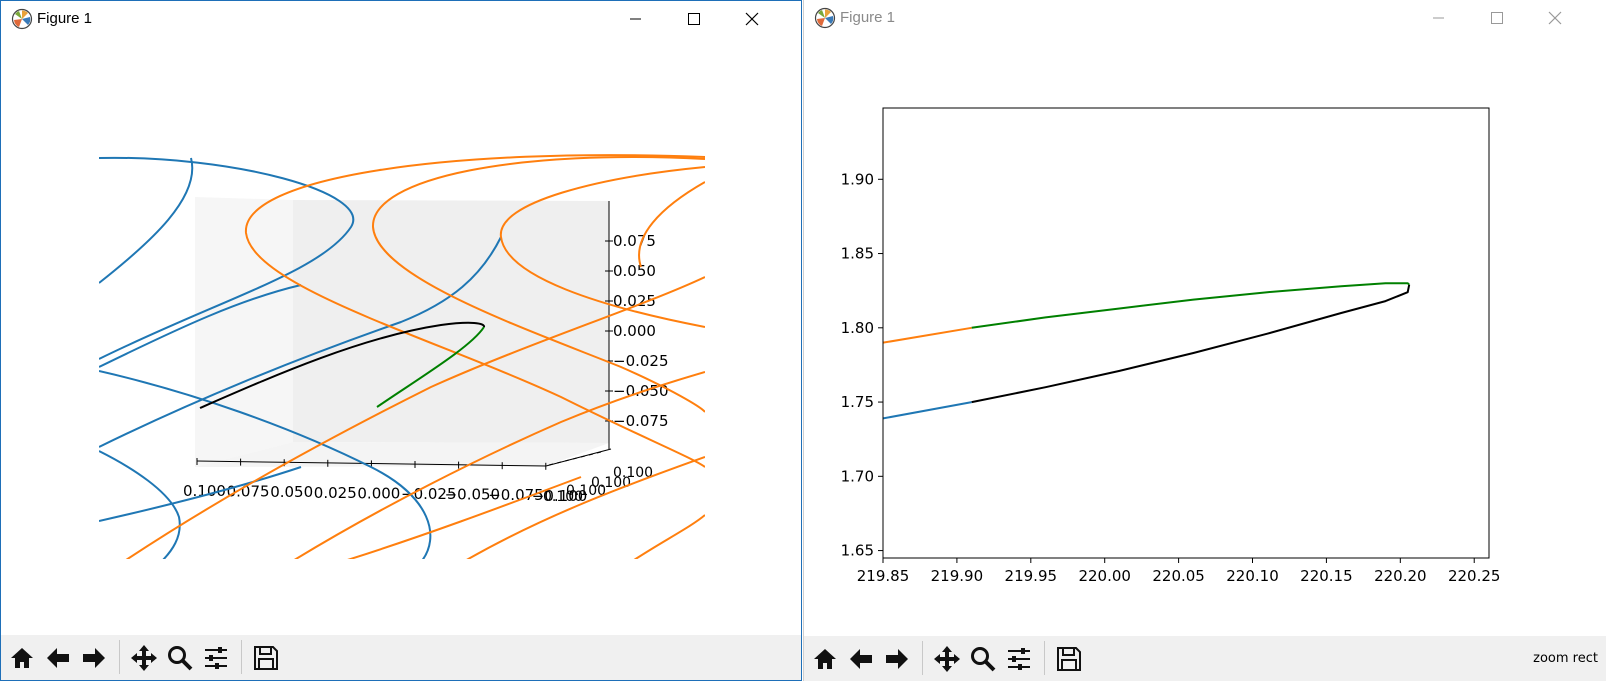  I want to click on z-tick-label: −0.075, so click(641, 421).